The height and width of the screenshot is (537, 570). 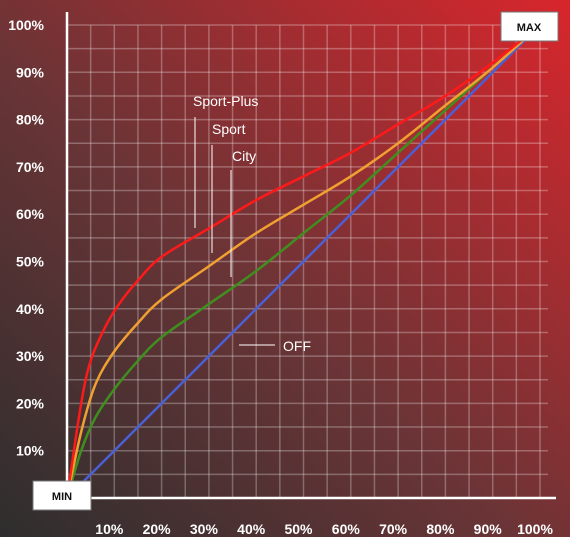 What do you see at coordinates (30, 214) in the screenshot?
I see `y-tick-label: 60%` at bounding box center [30, 214].